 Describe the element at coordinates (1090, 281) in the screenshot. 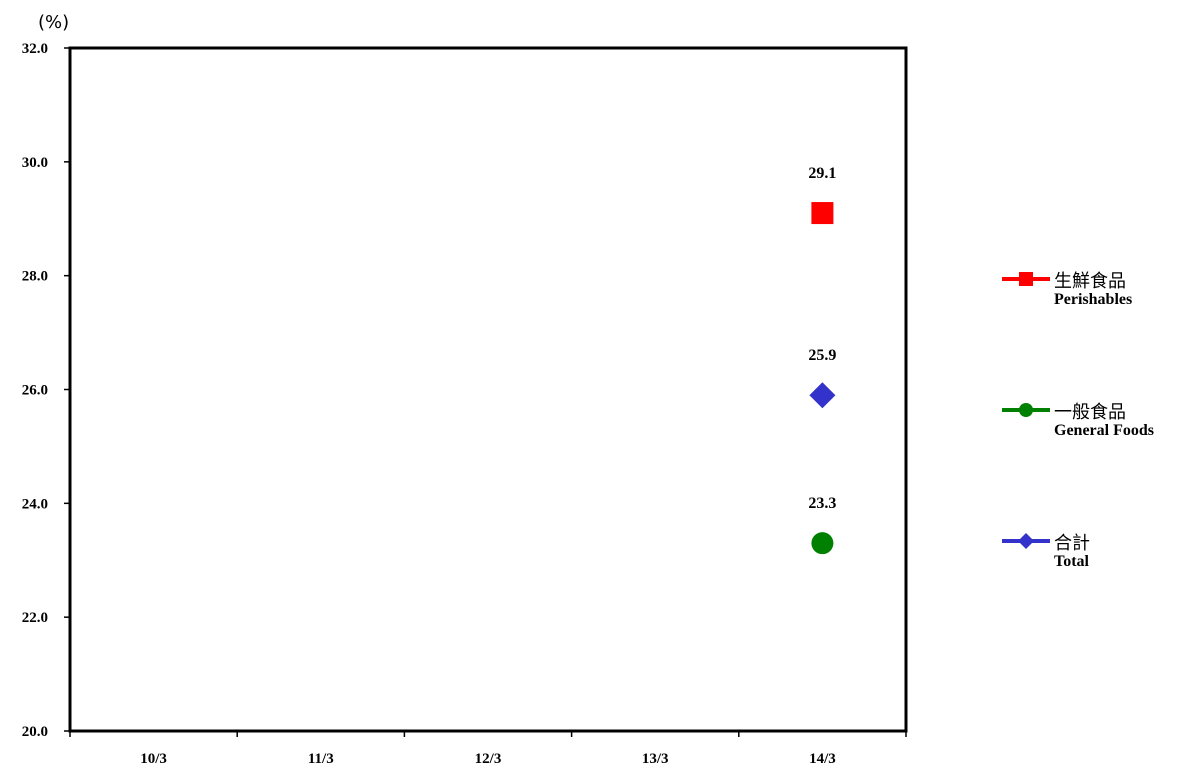

I see `legend-label-ja: 生鮮食品` at that location.